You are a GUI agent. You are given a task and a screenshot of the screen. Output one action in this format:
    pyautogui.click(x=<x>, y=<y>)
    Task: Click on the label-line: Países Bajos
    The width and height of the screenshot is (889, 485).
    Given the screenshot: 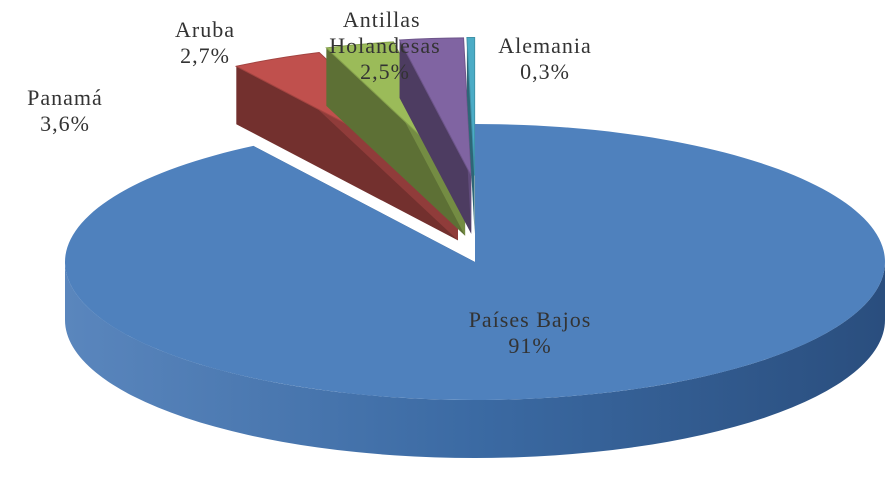 What is the action you would take?
    pyautogui.click(x=530, y=319)
    